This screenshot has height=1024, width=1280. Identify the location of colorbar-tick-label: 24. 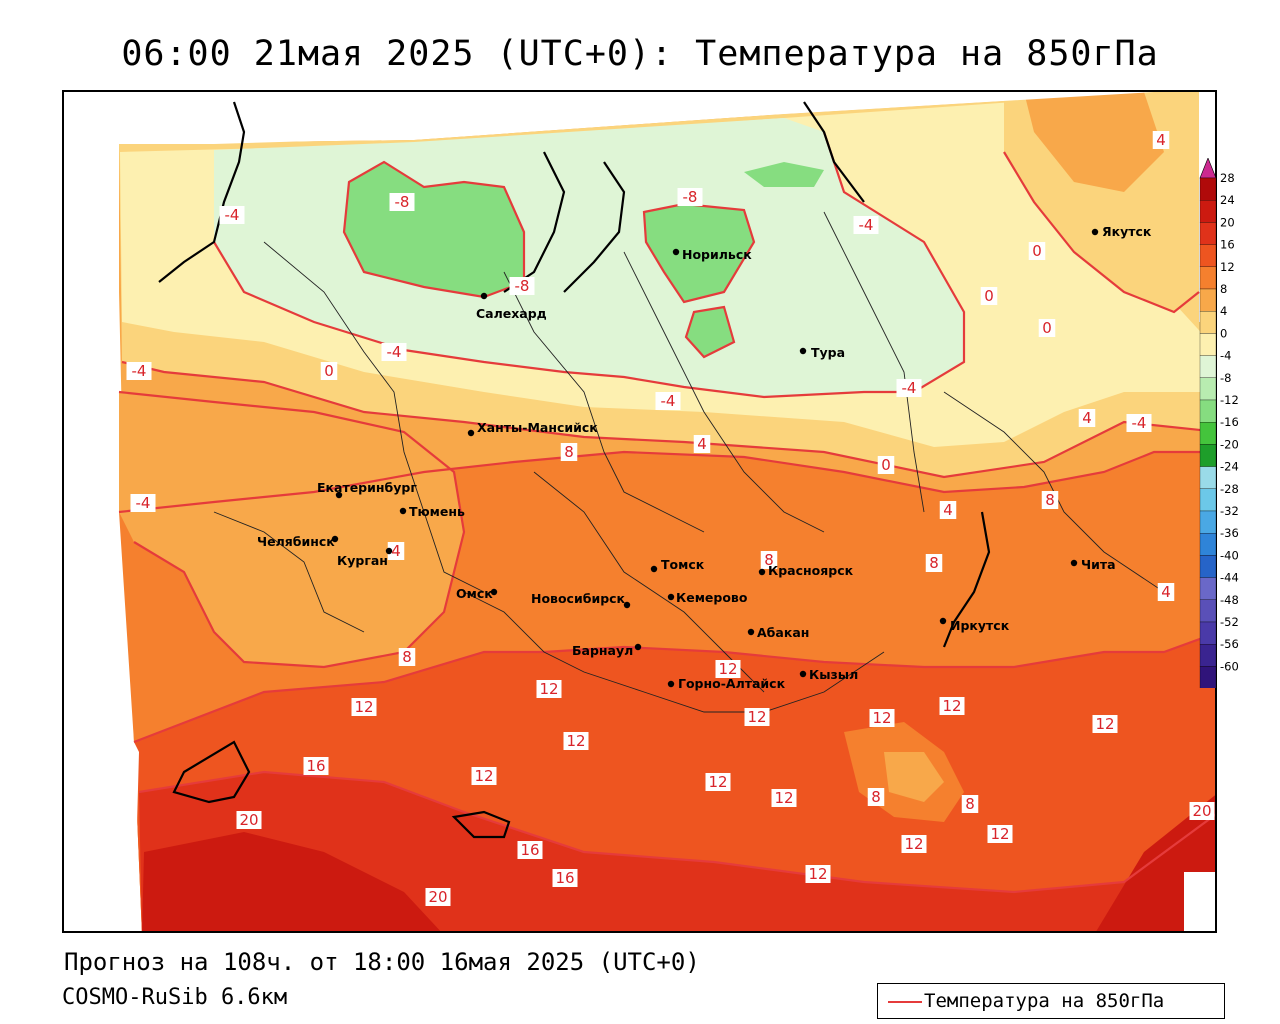
(1227, 200).